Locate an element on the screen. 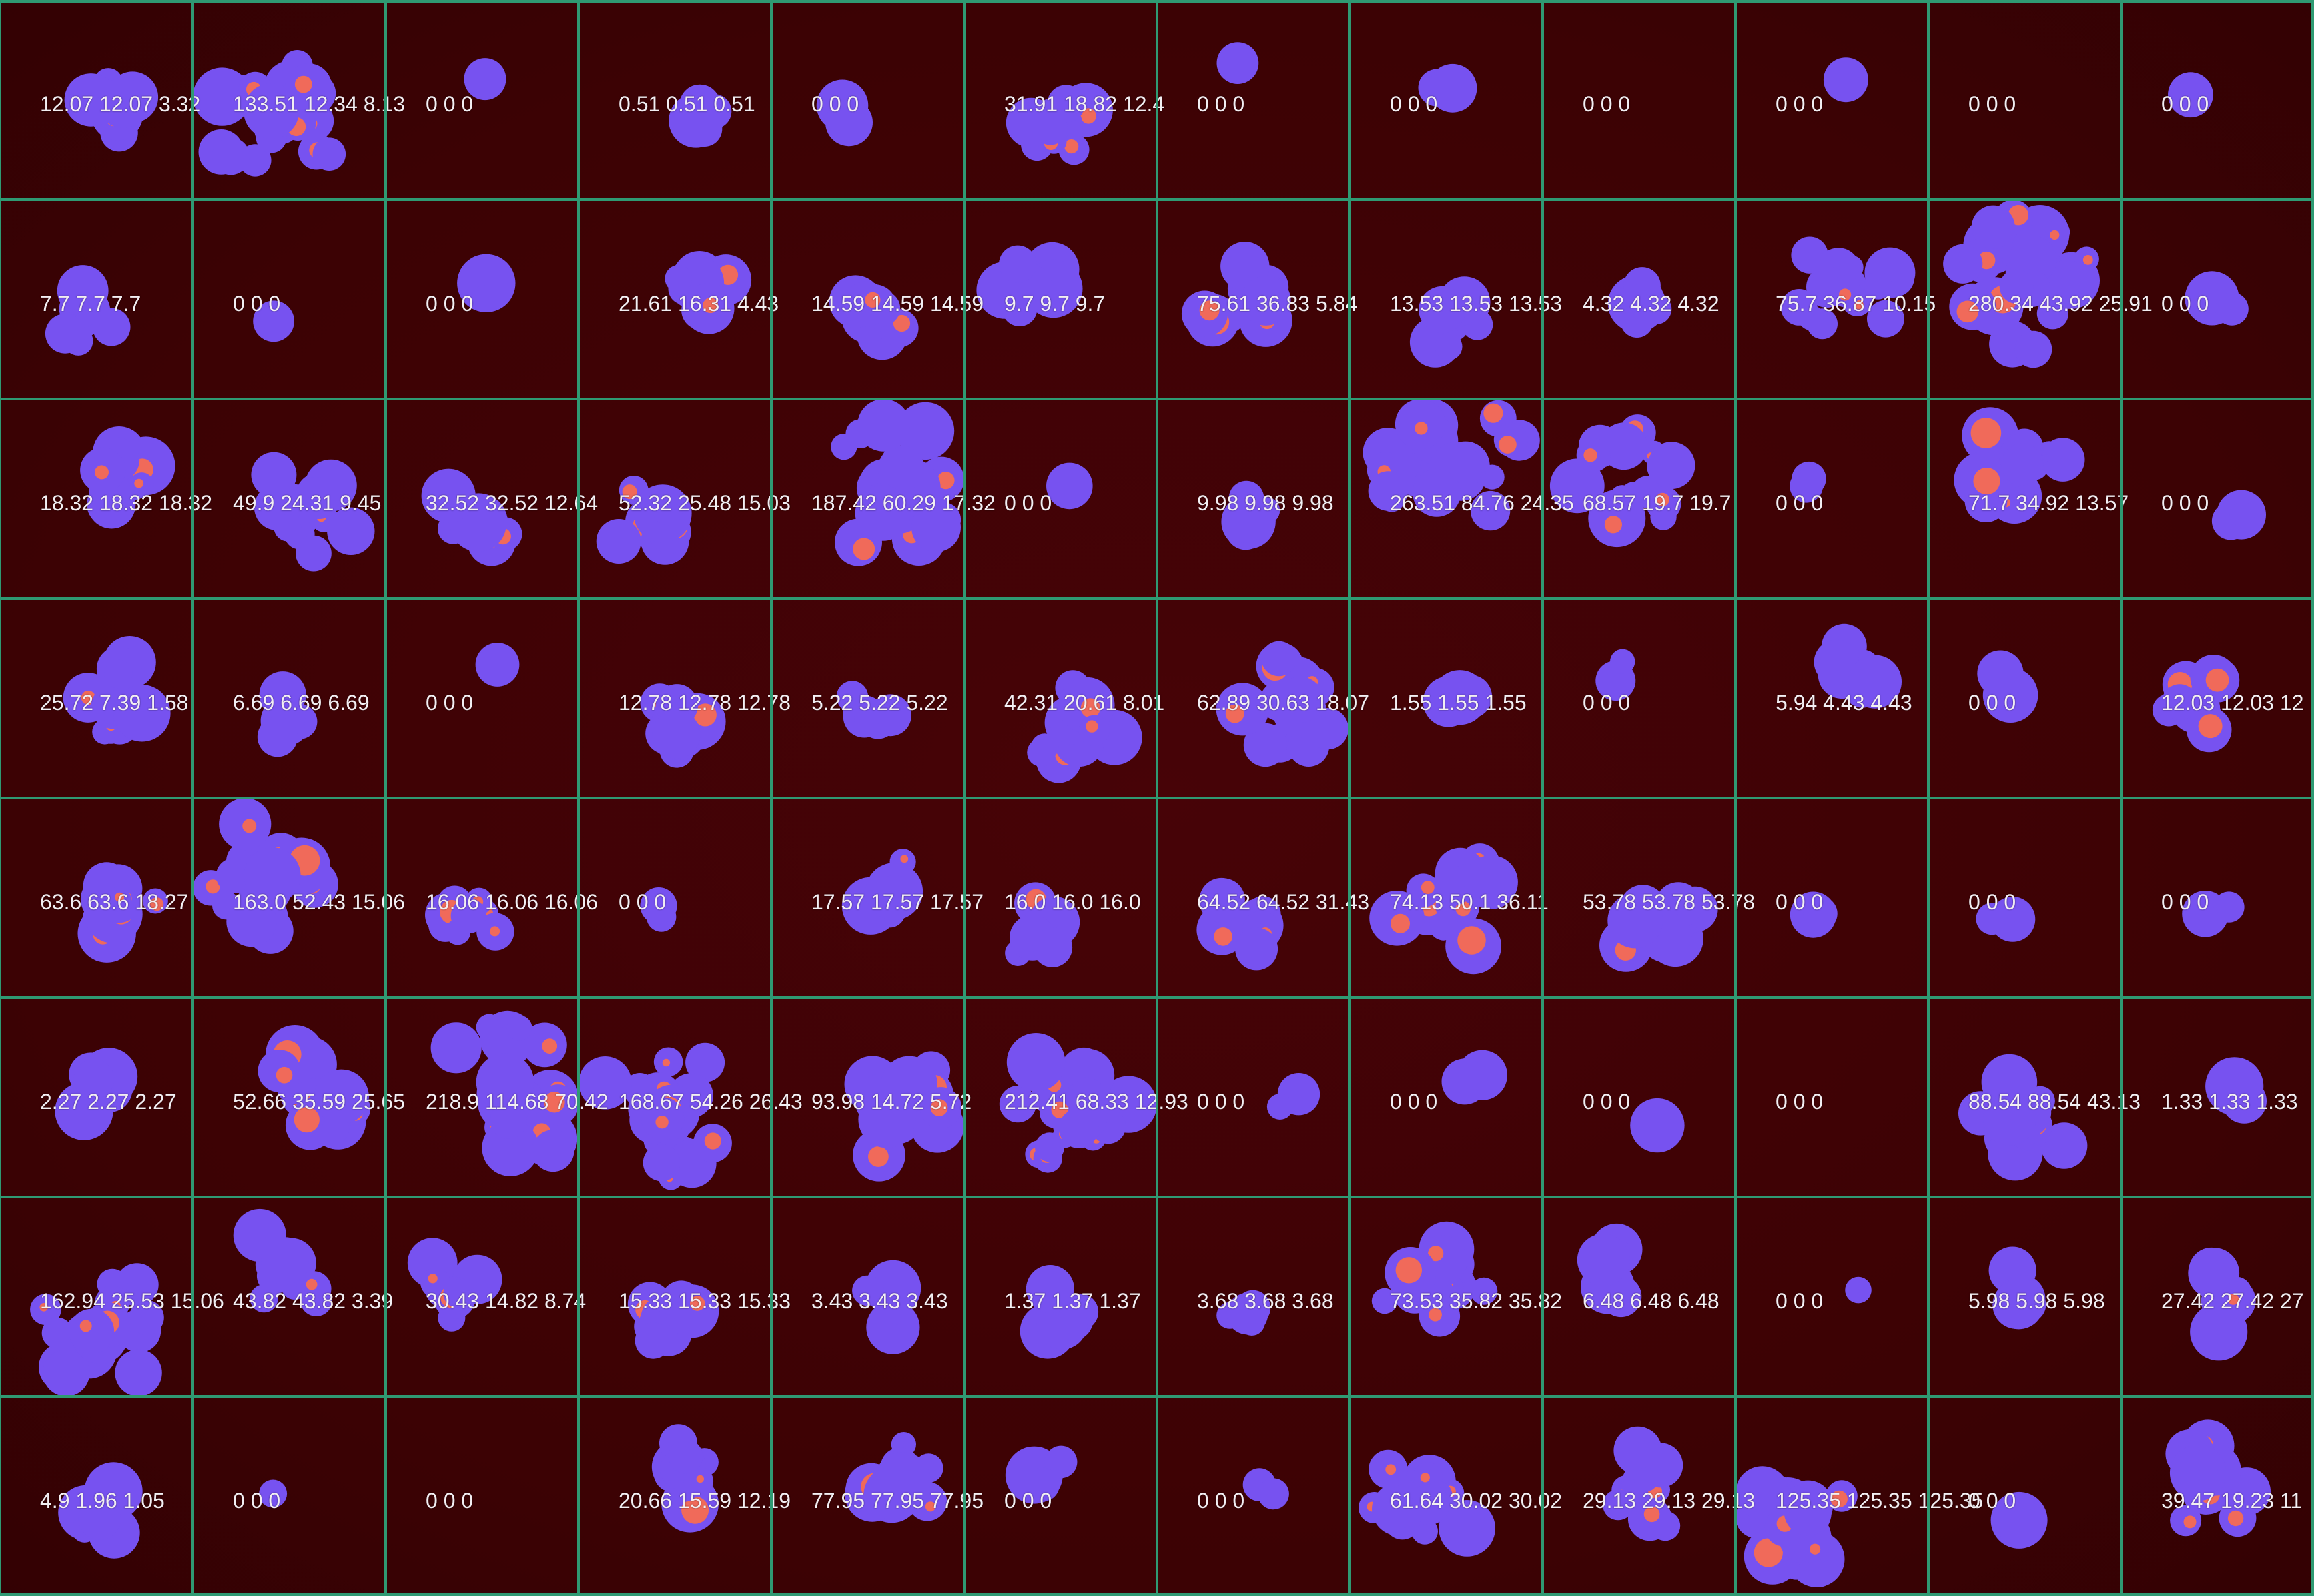 The height and width of the screenshot is (1596, 2314). well-measurement: 18.32 18.32 18.32 is located at coordinates (127, 503).